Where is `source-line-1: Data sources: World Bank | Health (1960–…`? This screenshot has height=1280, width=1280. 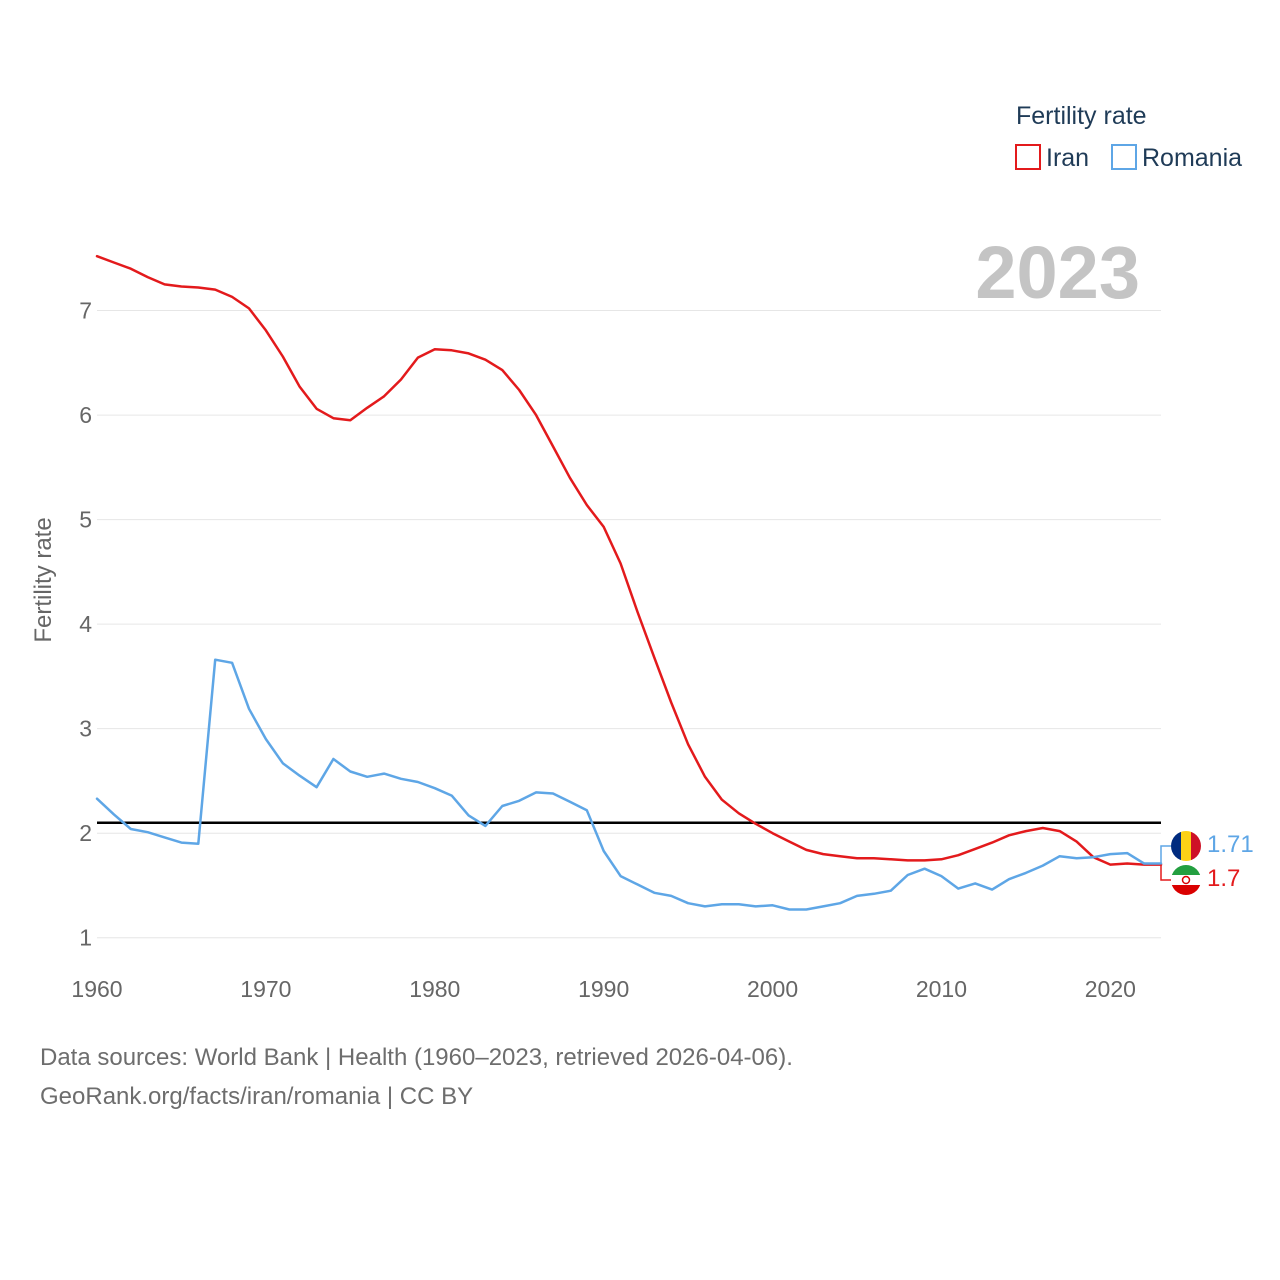
source-line-1: Data sources: World Bank | Health (1960–… is located at coordinates (416, 1057).